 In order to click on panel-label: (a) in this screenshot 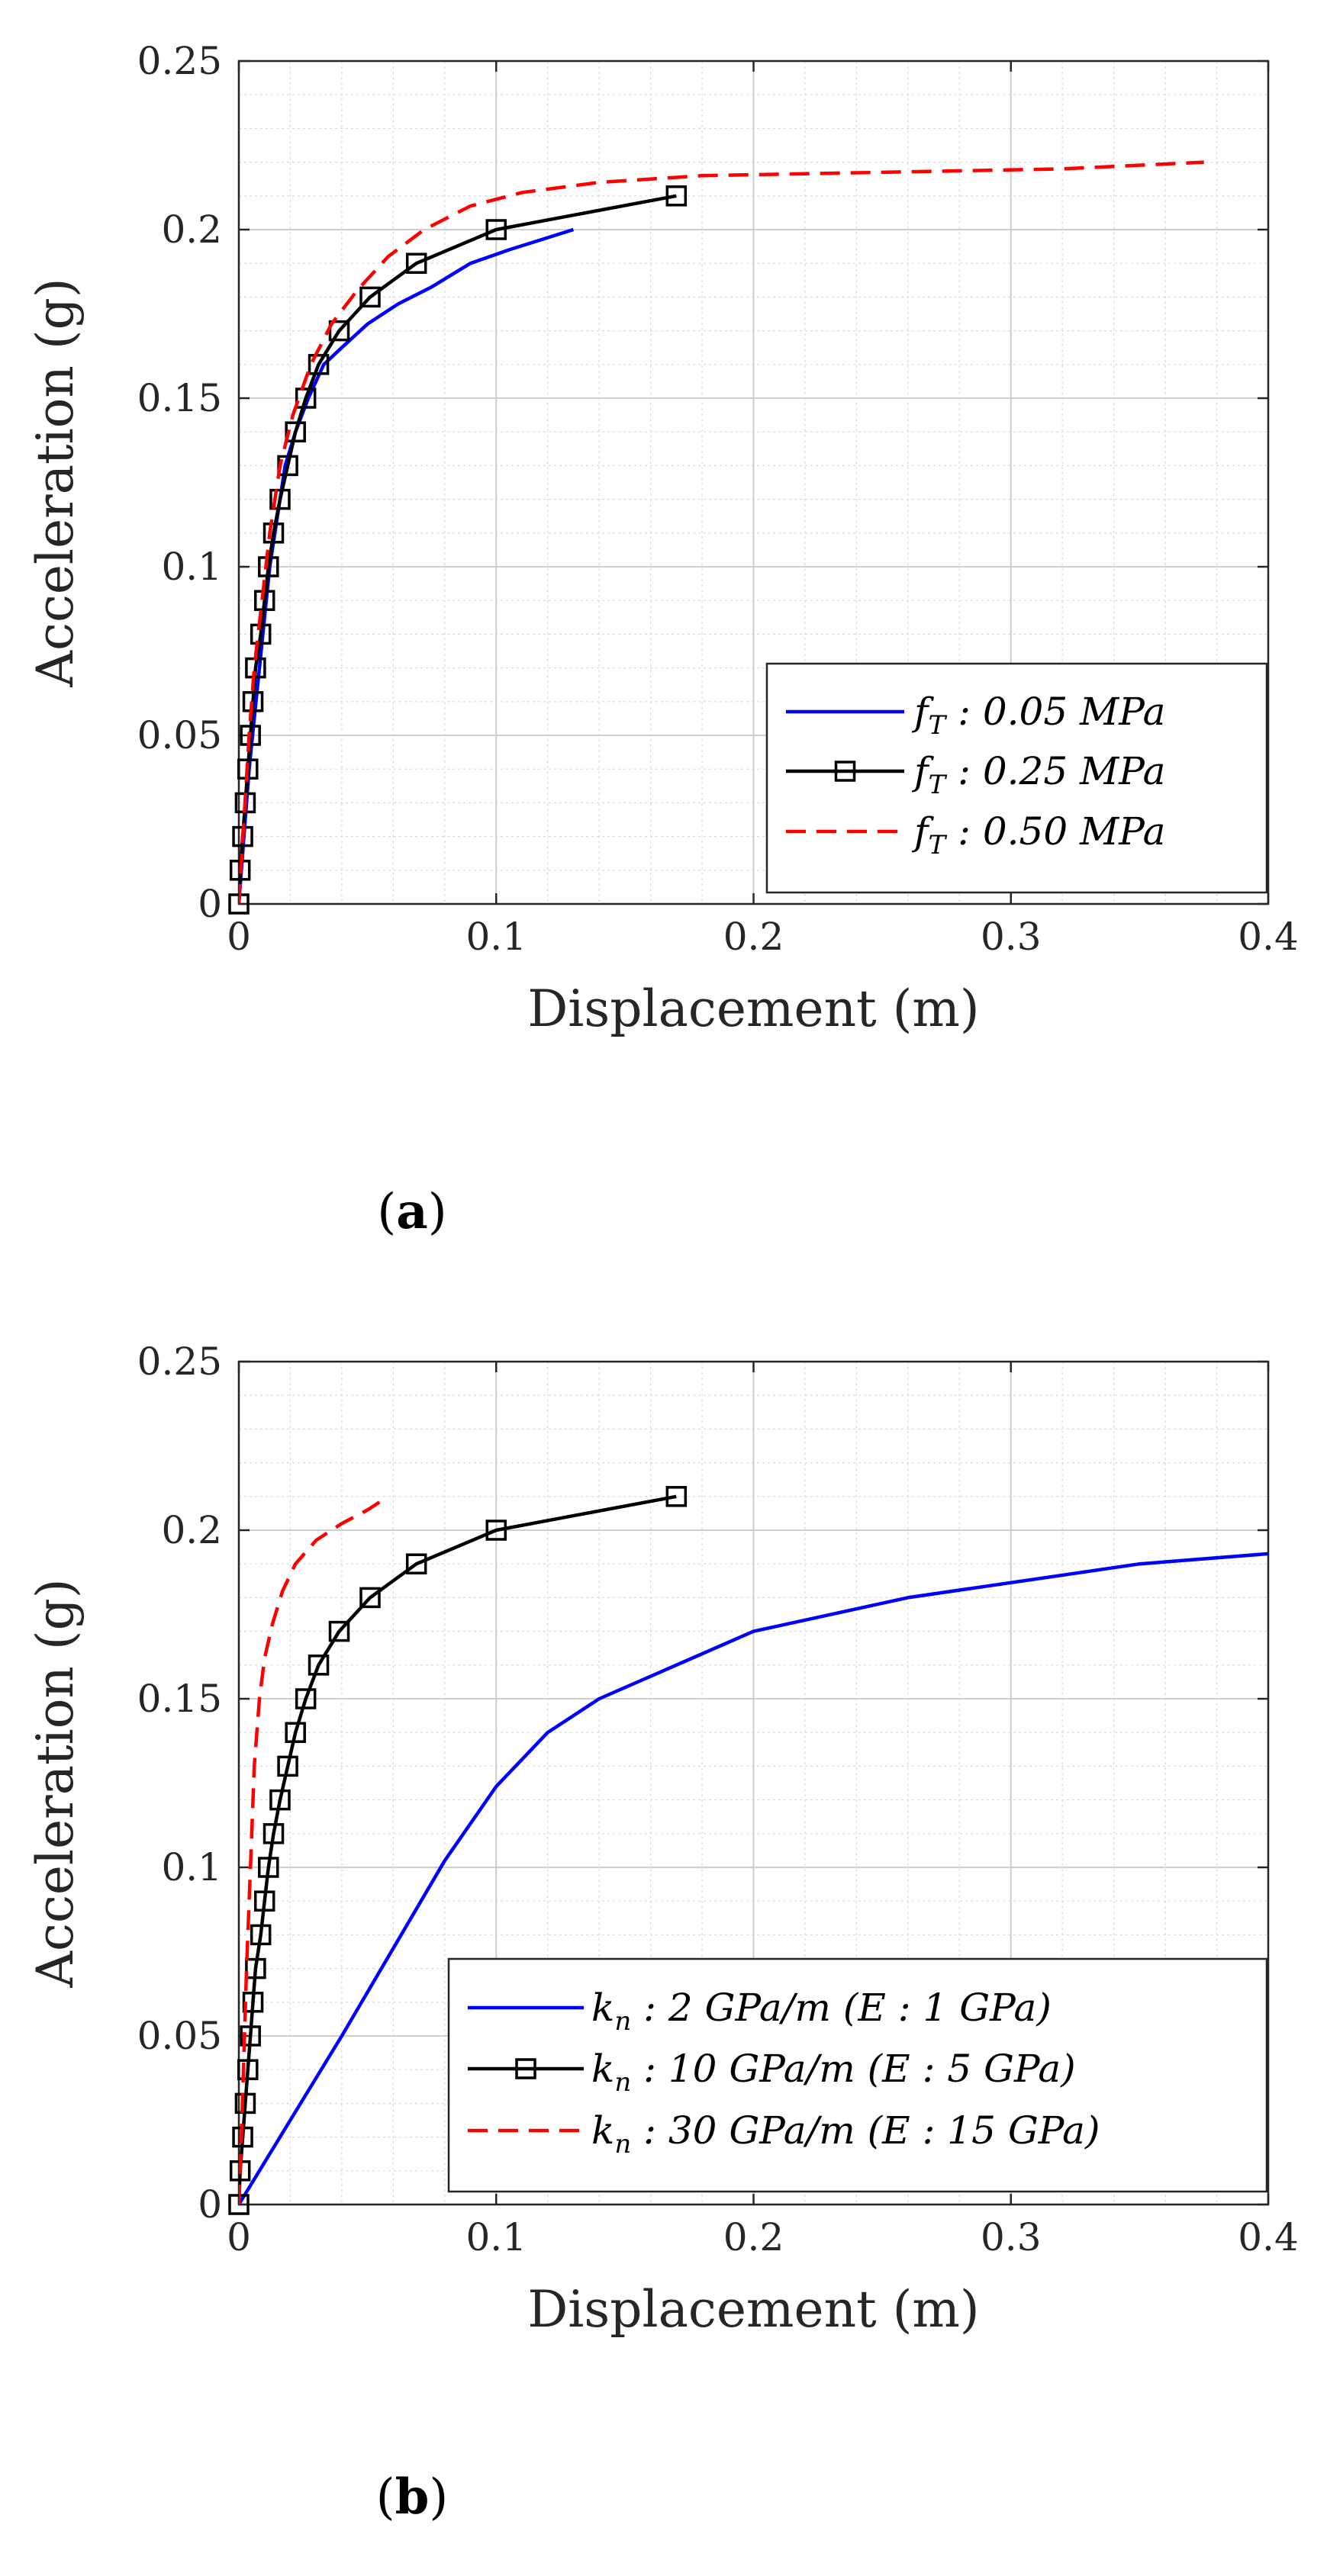, I will do `click(411, 1211)`.